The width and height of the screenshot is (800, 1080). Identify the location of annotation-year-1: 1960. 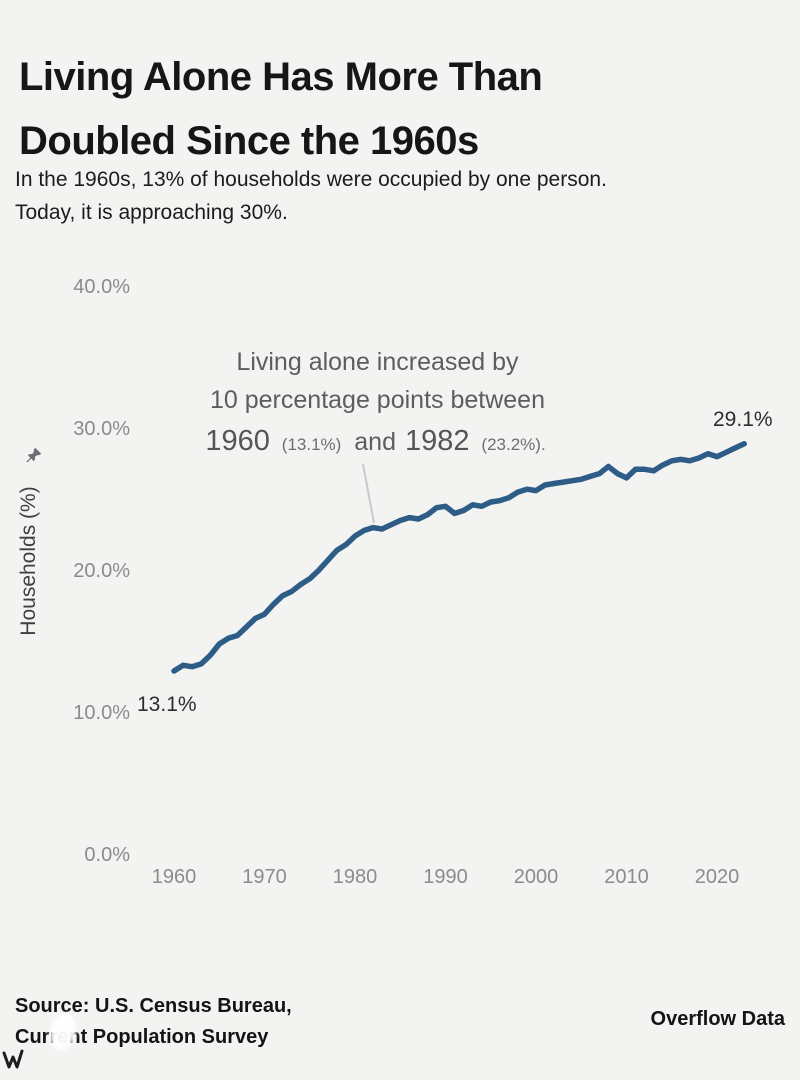
(237, 441).